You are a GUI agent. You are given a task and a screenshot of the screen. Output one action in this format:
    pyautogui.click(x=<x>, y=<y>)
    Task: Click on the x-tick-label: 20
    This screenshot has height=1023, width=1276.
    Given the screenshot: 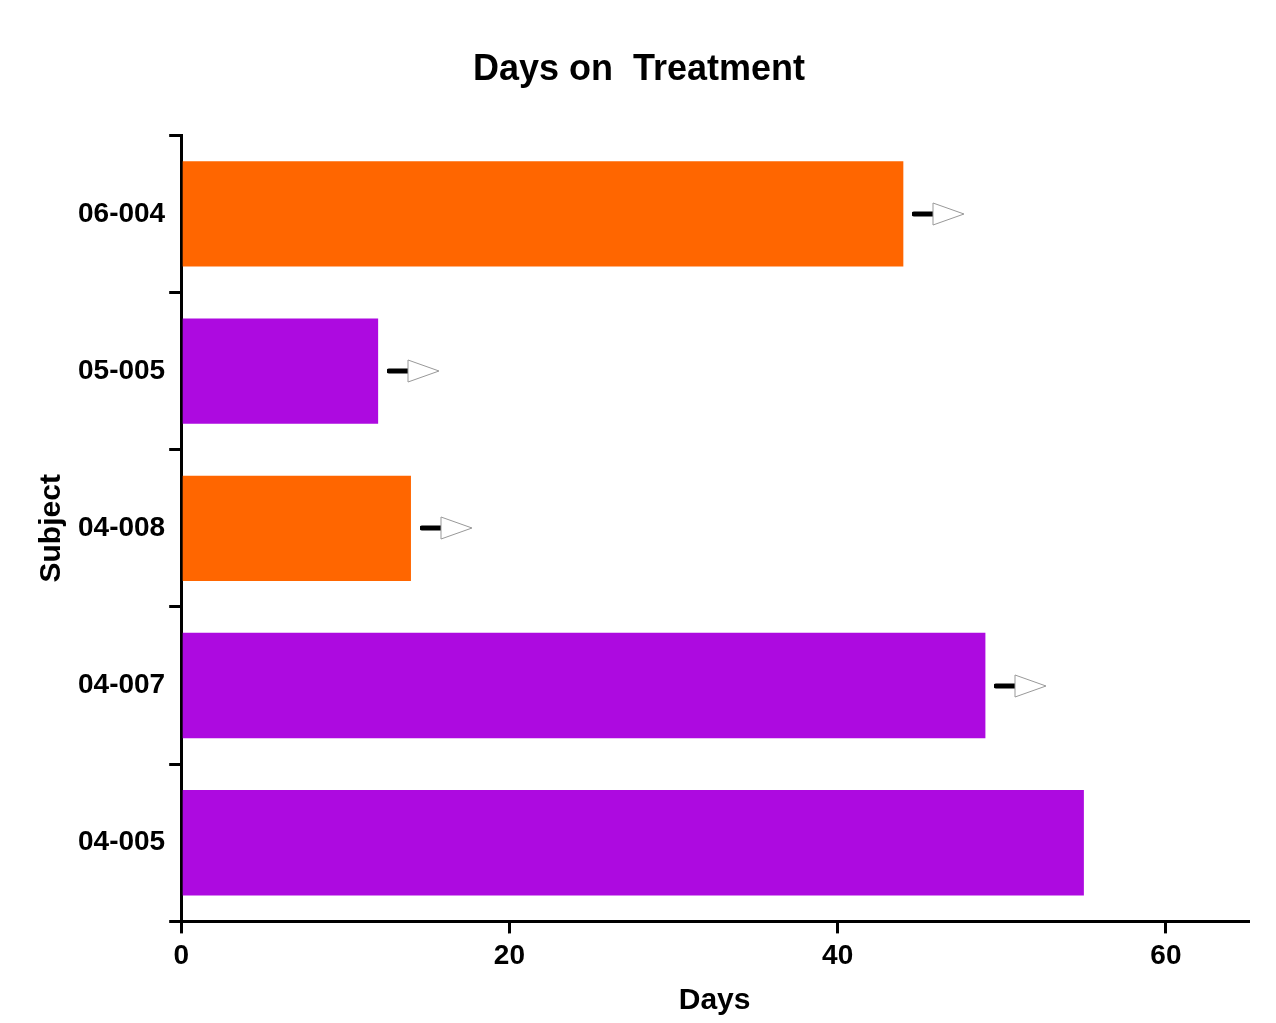 What is the action you would take?
    pyautogui.click(x=509, y=954)
    